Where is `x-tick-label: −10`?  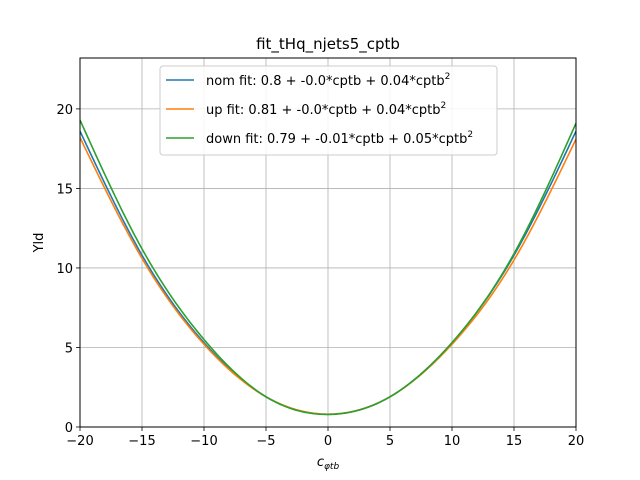 x-tick-label: −10 is located at coordinates (203, 441).